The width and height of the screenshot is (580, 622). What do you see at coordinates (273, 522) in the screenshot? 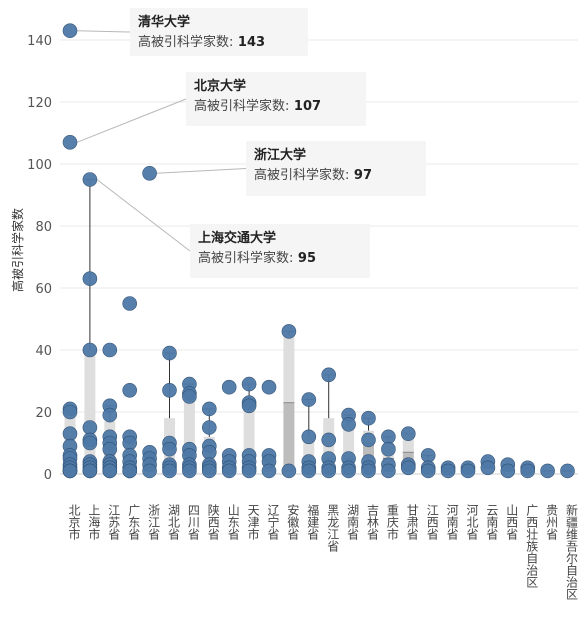
I see `x-tick-label: 辽宁省` at bounding box center [273, 522].